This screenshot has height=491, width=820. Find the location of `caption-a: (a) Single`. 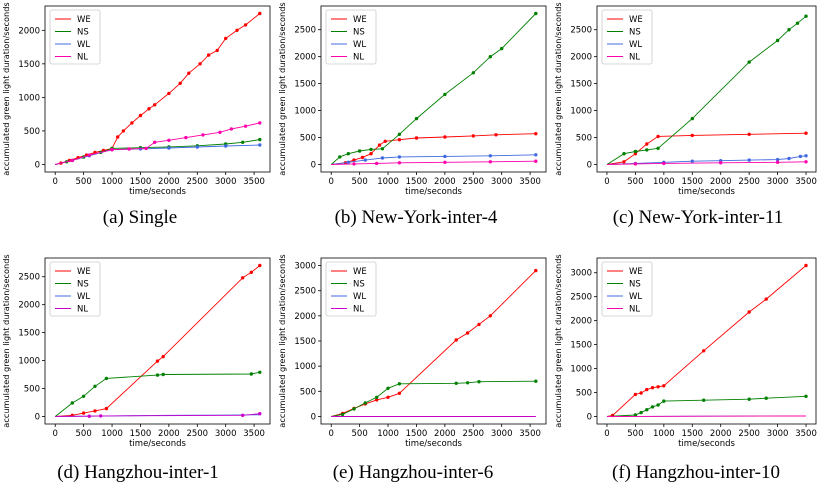

caption-a: (a) Single is located at coordinates (140, 217).